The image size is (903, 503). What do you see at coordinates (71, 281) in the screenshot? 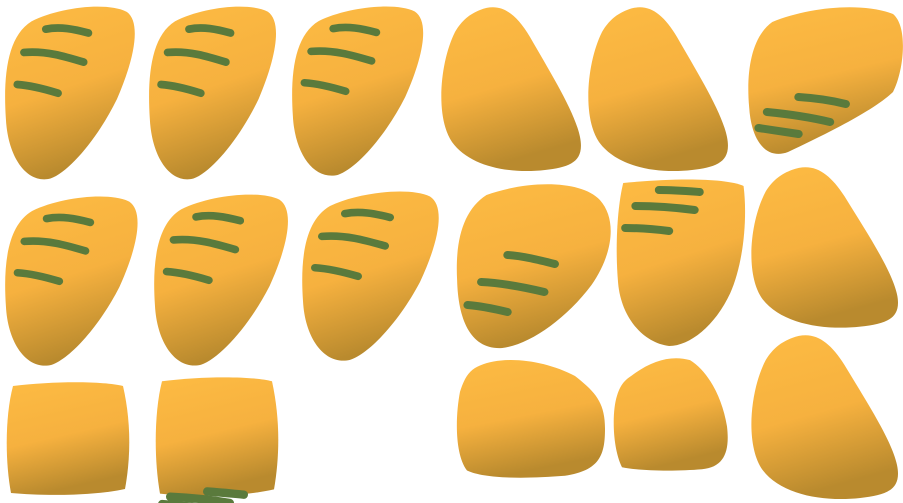
I see `card-tile-r2-c1` at bounding box center [71, 281].